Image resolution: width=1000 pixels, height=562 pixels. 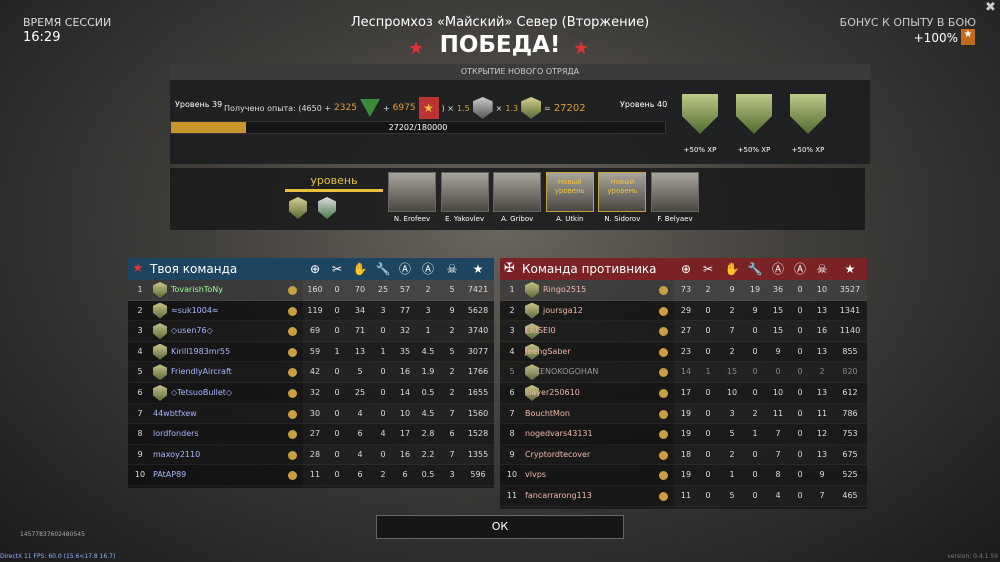 What do you see at coordinates (778, 289) in the screenshot?
I see `stat-value: 36` at bounding box center [778, 289].